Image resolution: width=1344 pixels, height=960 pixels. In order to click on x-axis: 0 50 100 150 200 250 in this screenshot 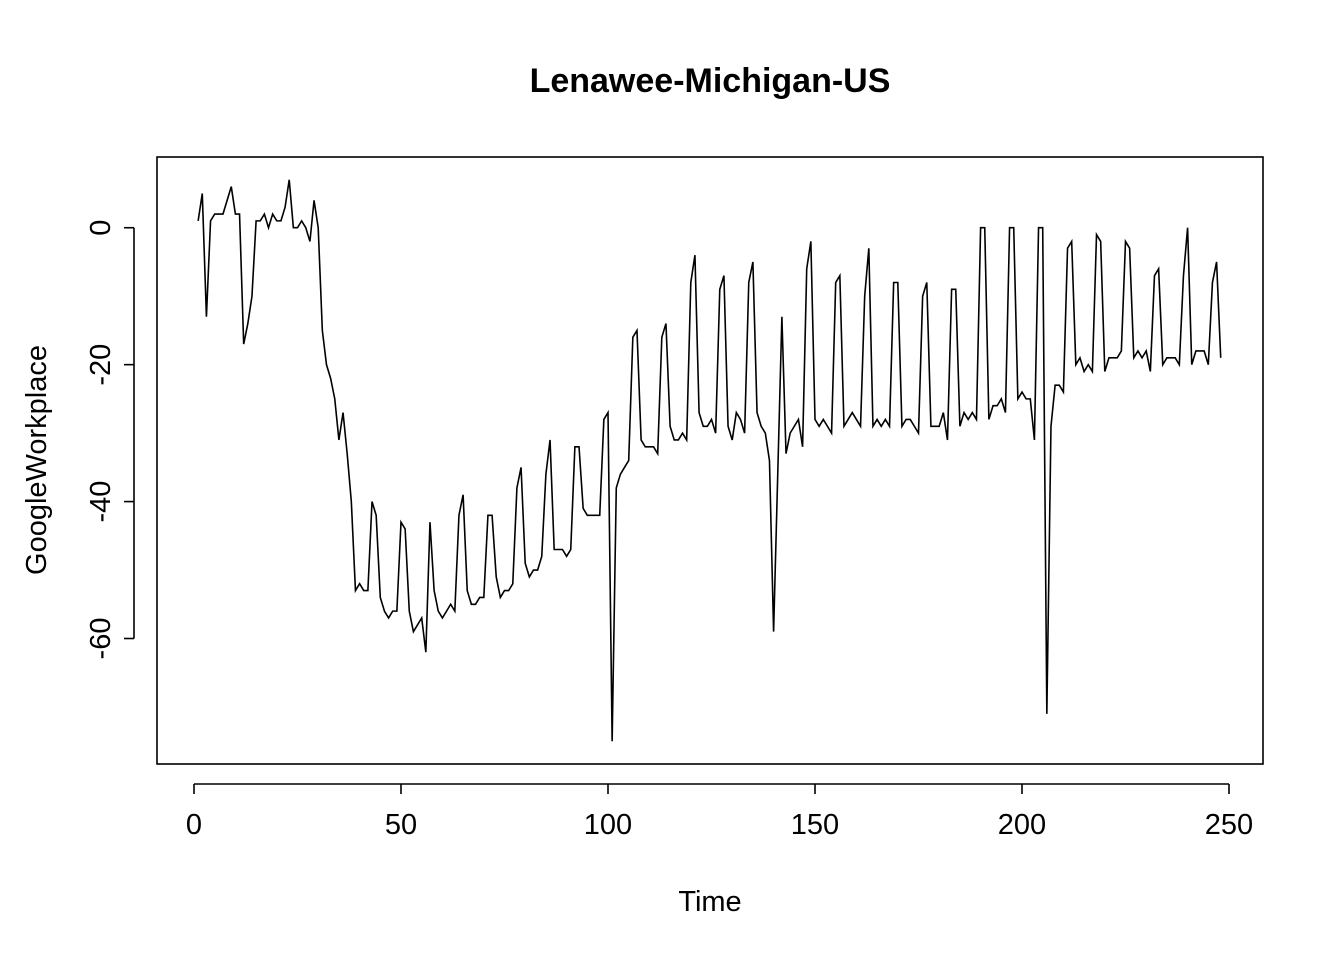, I will do `click(719, 812)`.